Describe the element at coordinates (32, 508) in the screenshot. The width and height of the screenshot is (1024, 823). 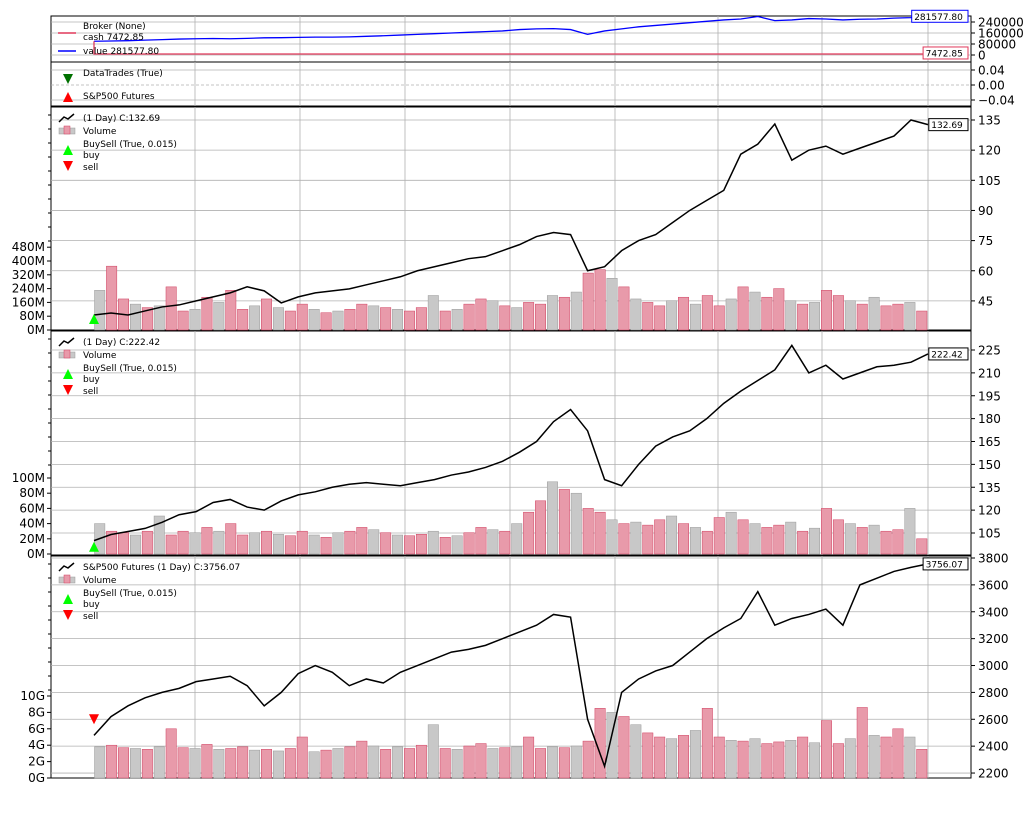
I see `vol-tick-label: 60M` at that location.